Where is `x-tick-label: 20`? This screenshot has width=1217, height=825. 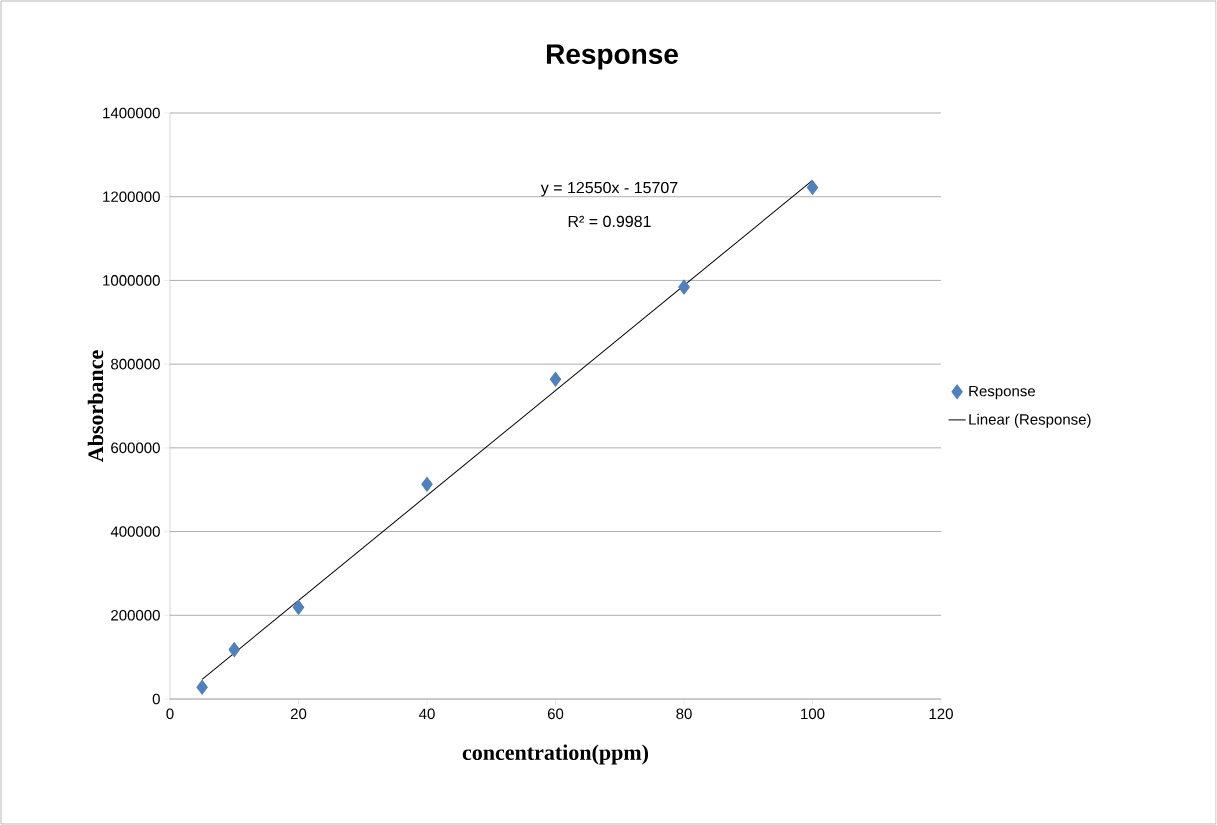 x-tick-label: 20 is located at coordinates (298, 714).